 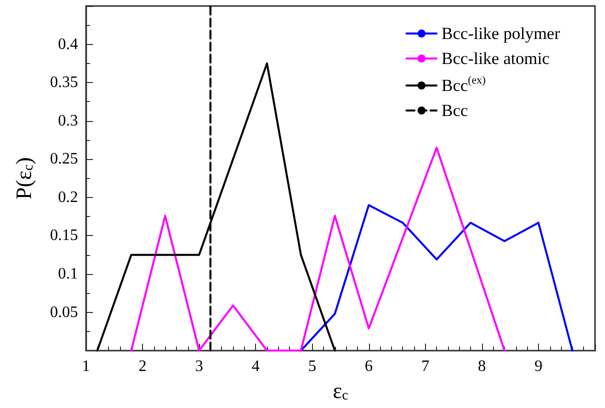 What do you see at coordinates (64, 83) in the screenshot?
I see `y-tick-label: 0.35` at bounding box center [64, 83].